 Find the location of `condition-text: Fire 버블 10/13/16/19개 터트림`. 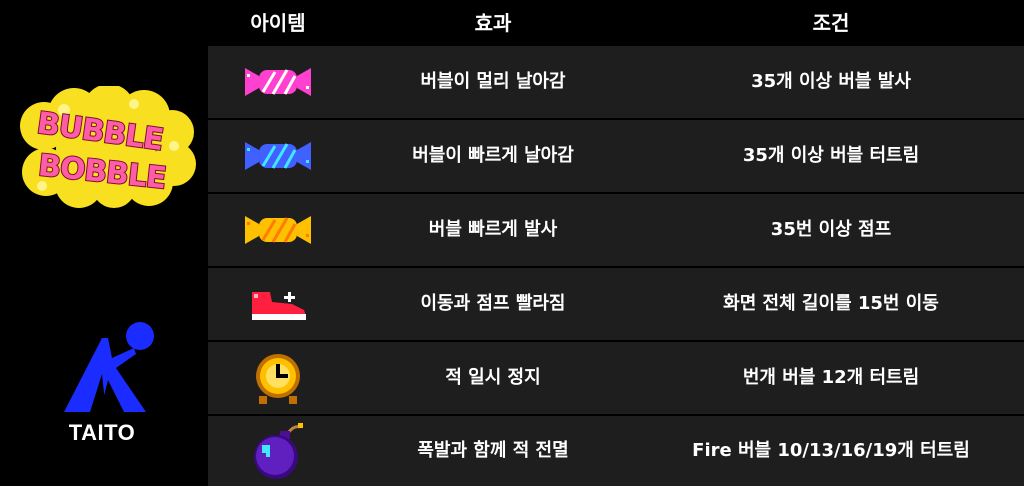

condition-text: Fire 버블 10/13/16/19개 터트림 is located at coordinates (831, 450).